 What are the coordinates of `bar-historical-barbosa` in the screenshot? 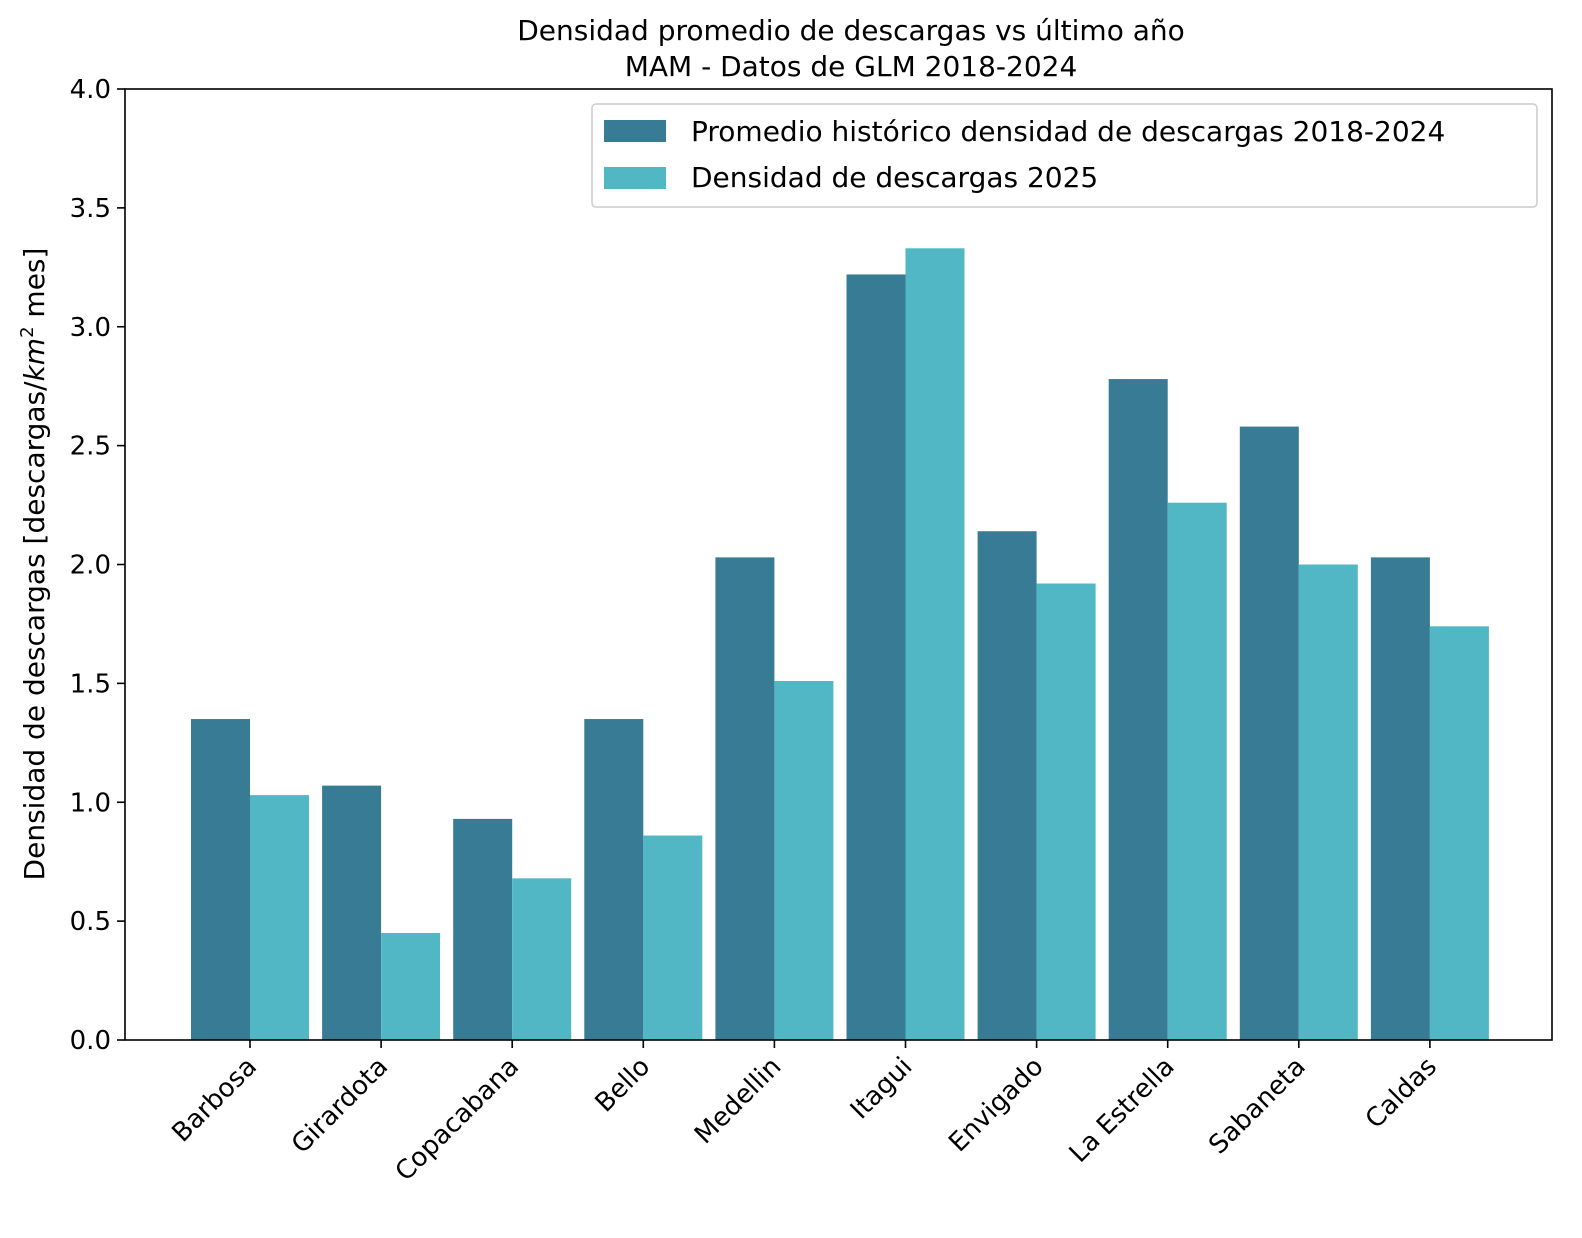 It's located at (220, 879).